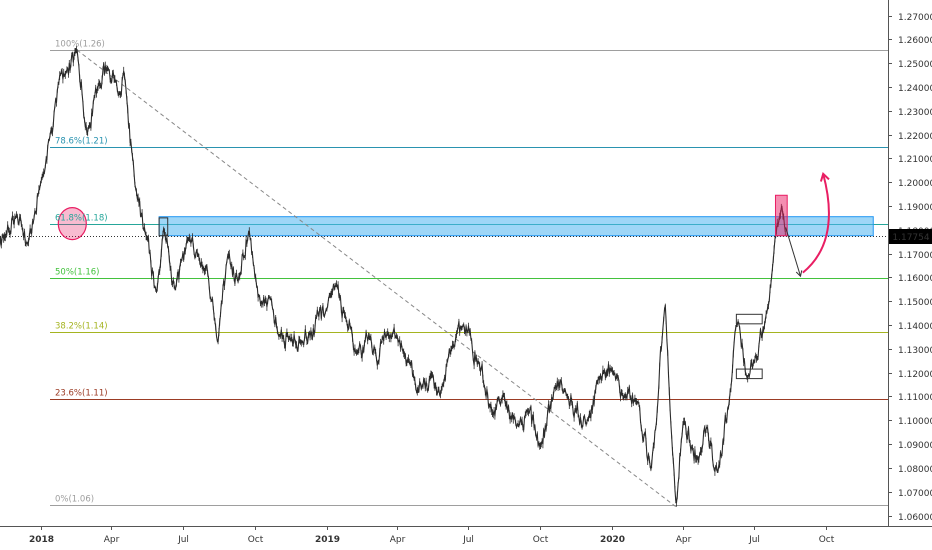  I want to click on y-tick-label: 1.14000, so click(915, 327).